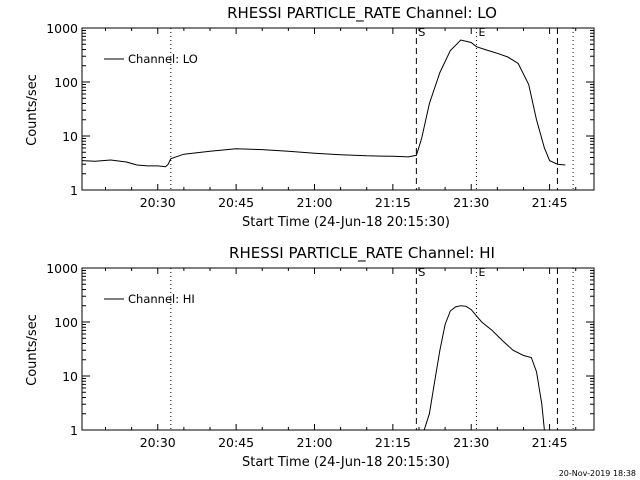 The width and height of the screenshot is (640, 480). Describe the element at coordinates (484, 368) in the screenshot. I see `series-line-hi` at that location.